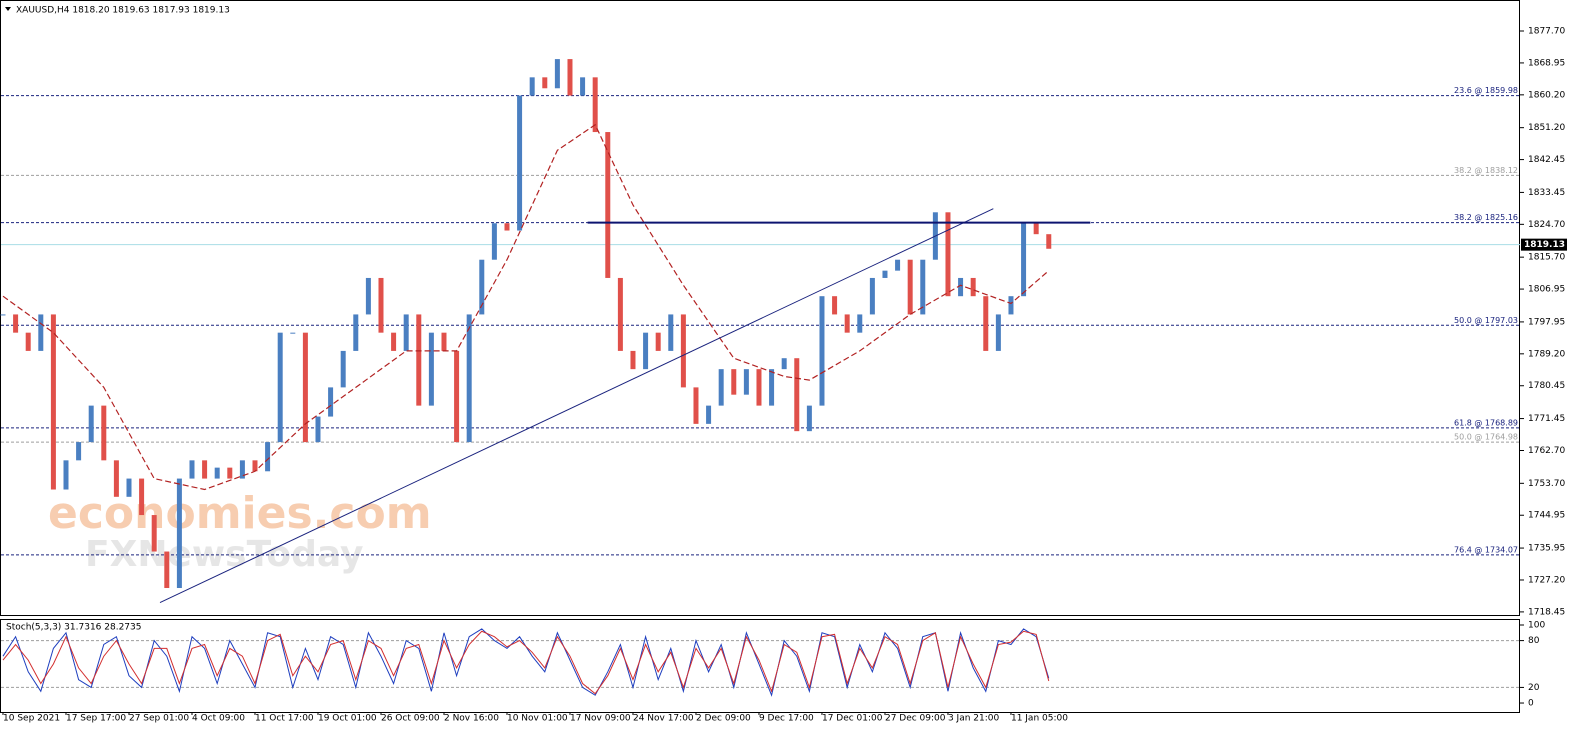  I want to click on x-tick-label: 19 Oct 01:00, so click(347, 719).